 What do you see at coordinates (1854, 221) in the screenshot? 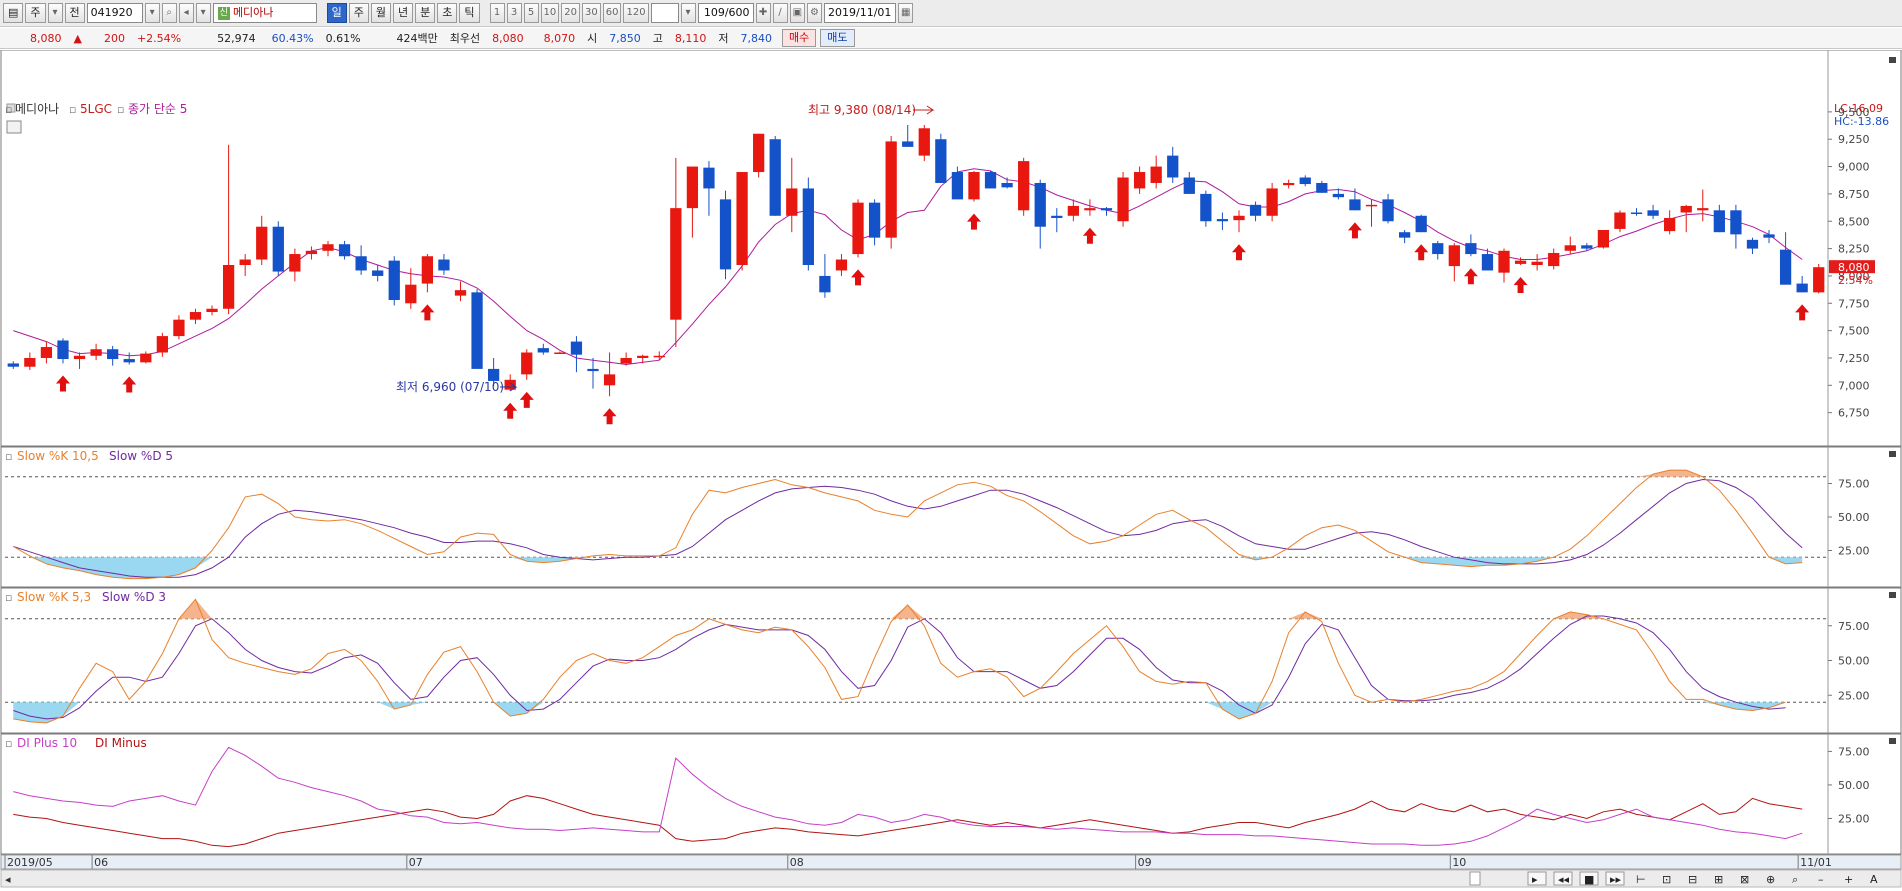
I see `price-tick-label: 8,500` at bounding box center [1854, 221].